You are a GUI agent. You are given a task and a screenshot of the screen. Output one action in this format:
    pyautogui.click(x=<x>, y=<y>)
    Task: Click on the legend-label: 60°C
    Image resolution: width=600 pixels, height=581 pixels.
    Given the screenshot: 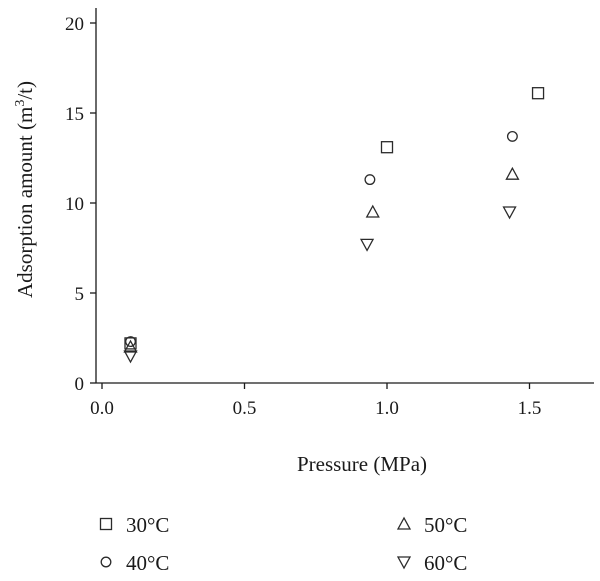 What is the action you would take?
    pyautogui.click(x=445, y=563)
    